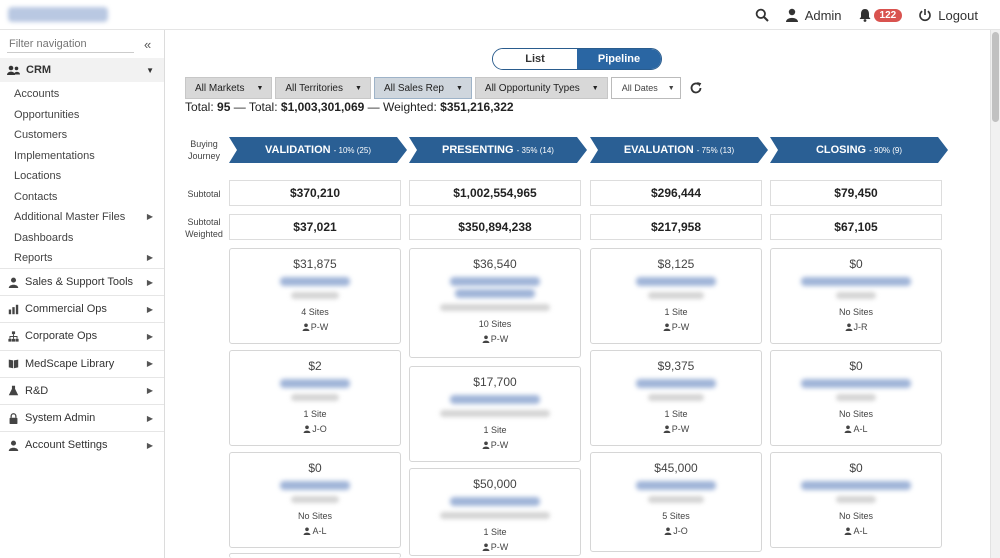 The image size is (1000, 558). Describe the element at coordinates (82, 197) in the screenshot. I see `sidebar-item-contacts: Contacts` at that location.